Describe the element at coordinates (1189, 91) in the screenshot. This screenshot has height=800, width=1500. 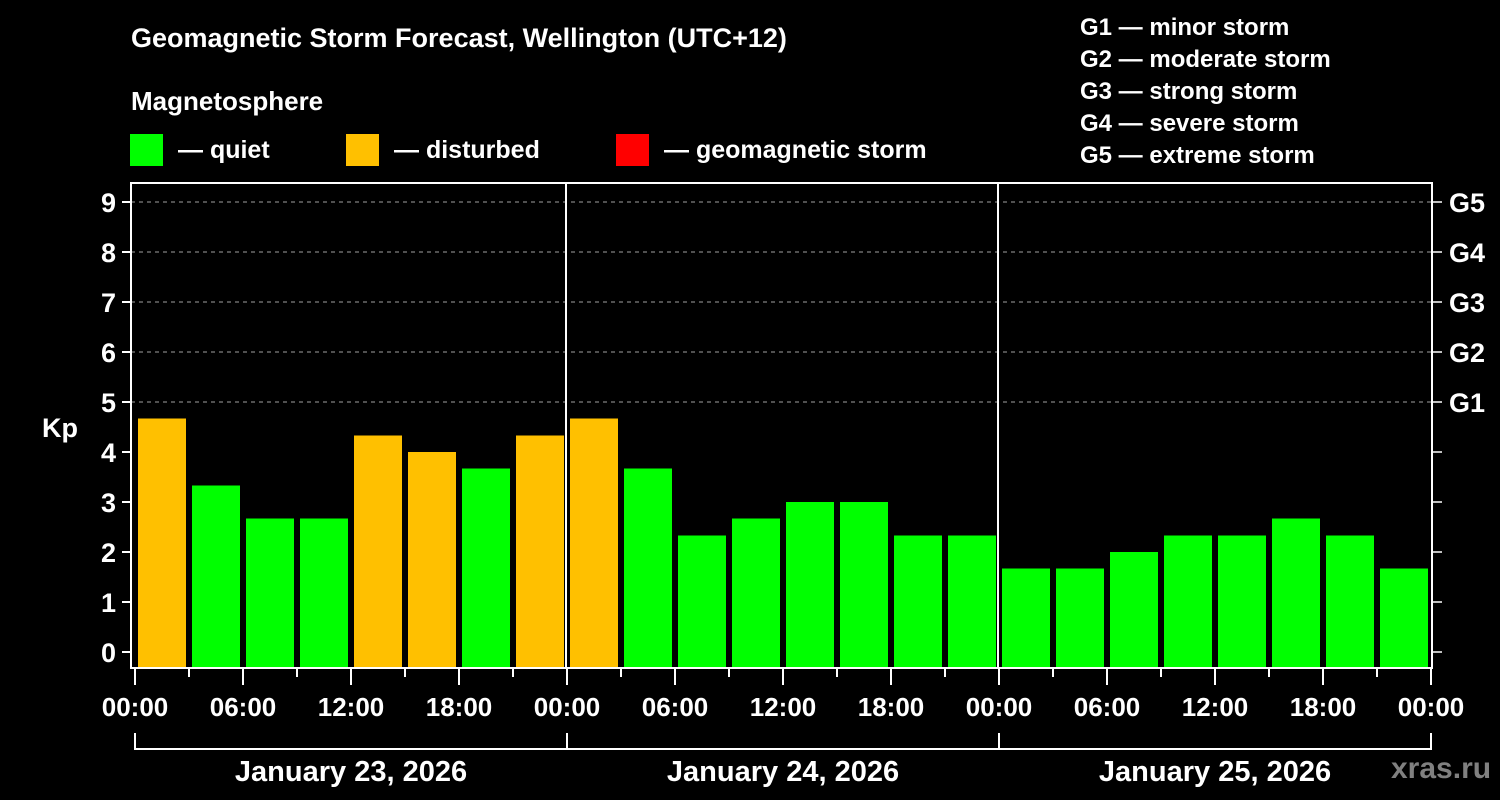
I see `g-scale-item-g3: G3 — strong storm` at that location.